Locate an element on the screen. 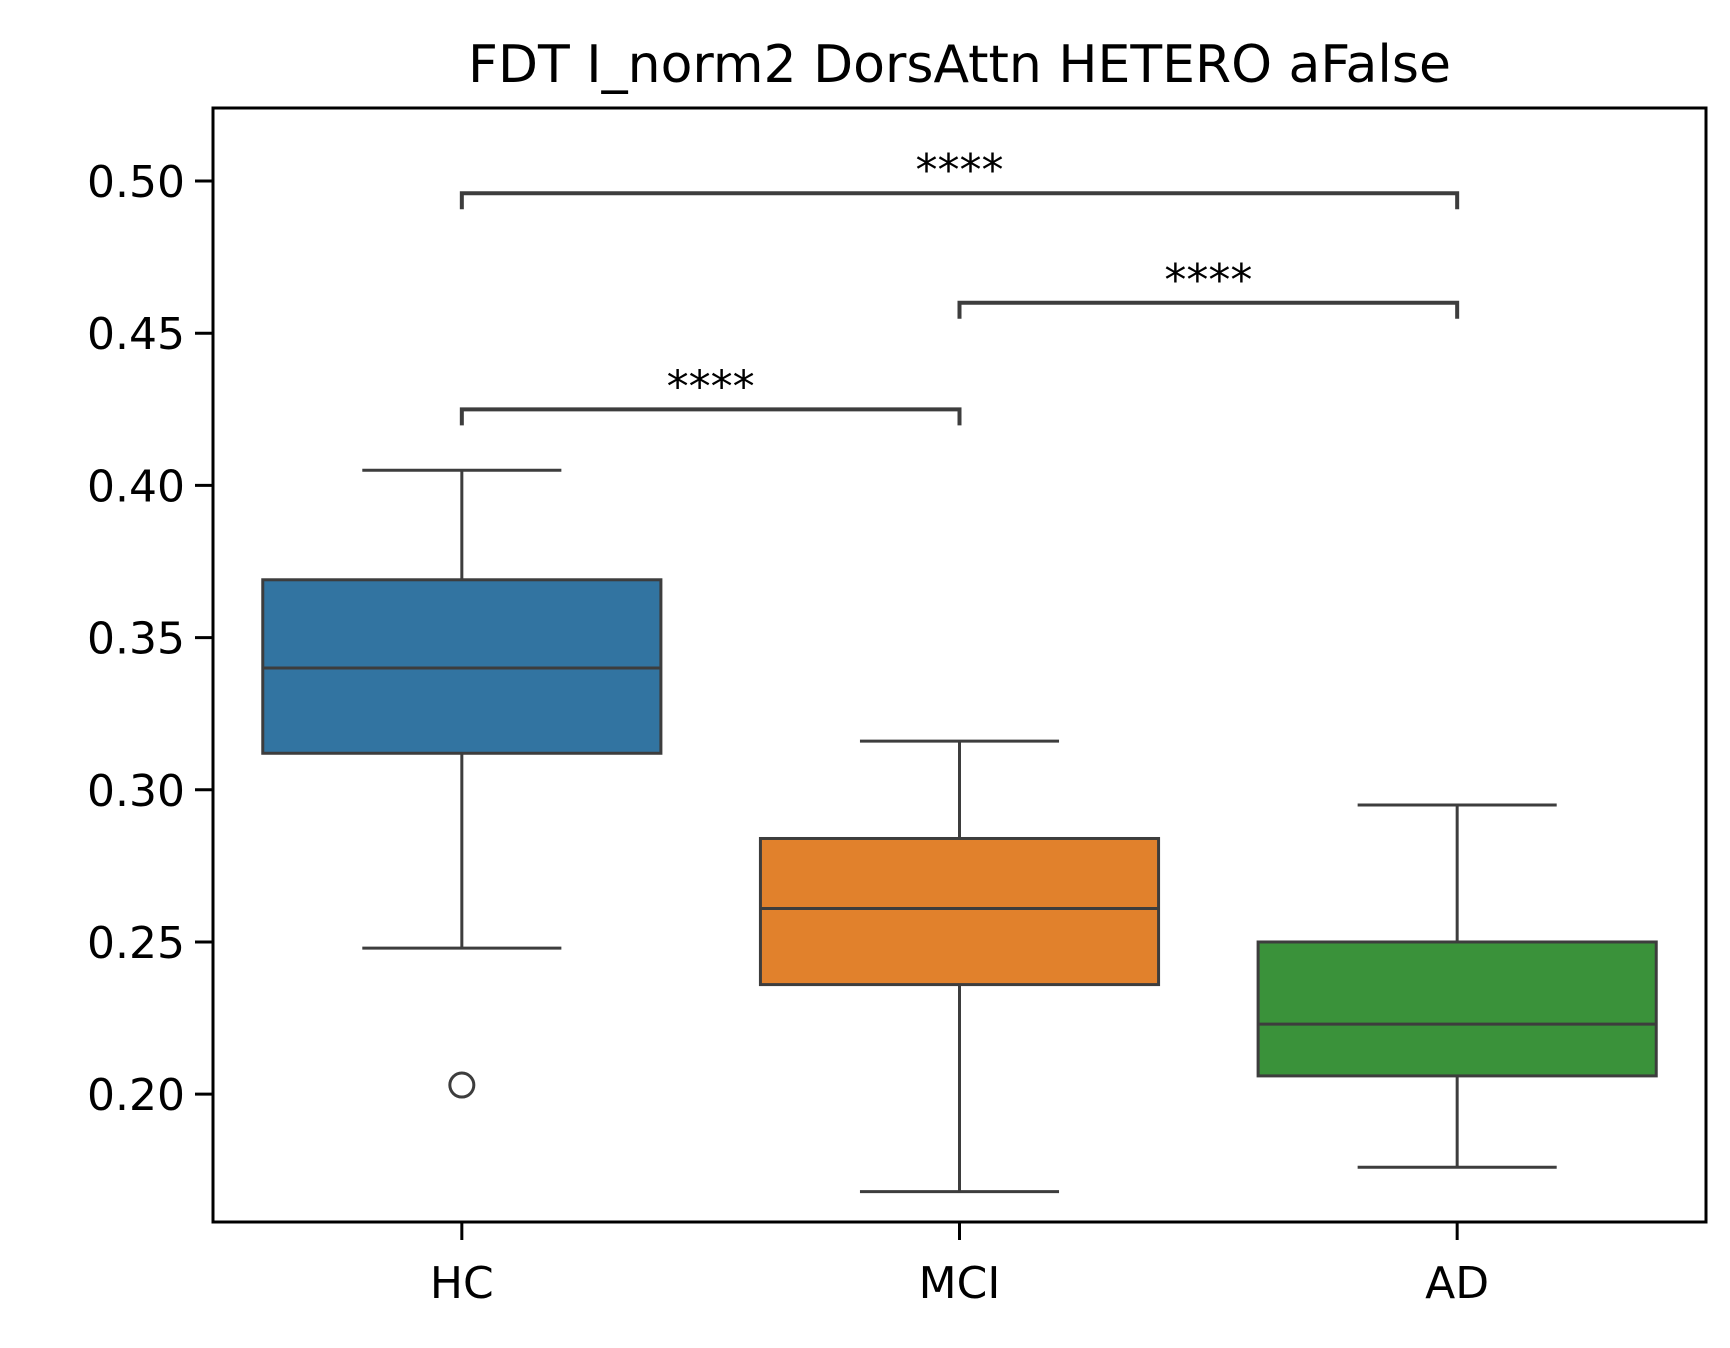  significance-annotations: **** **** **** is located at coordinates (959, 285).